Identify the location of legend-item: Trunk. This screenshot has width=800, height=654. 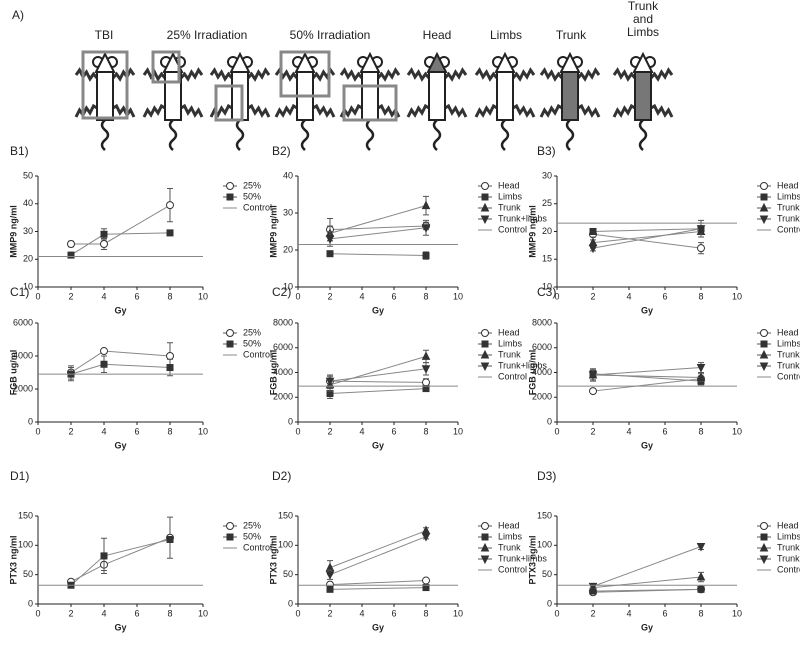
(778, 354).